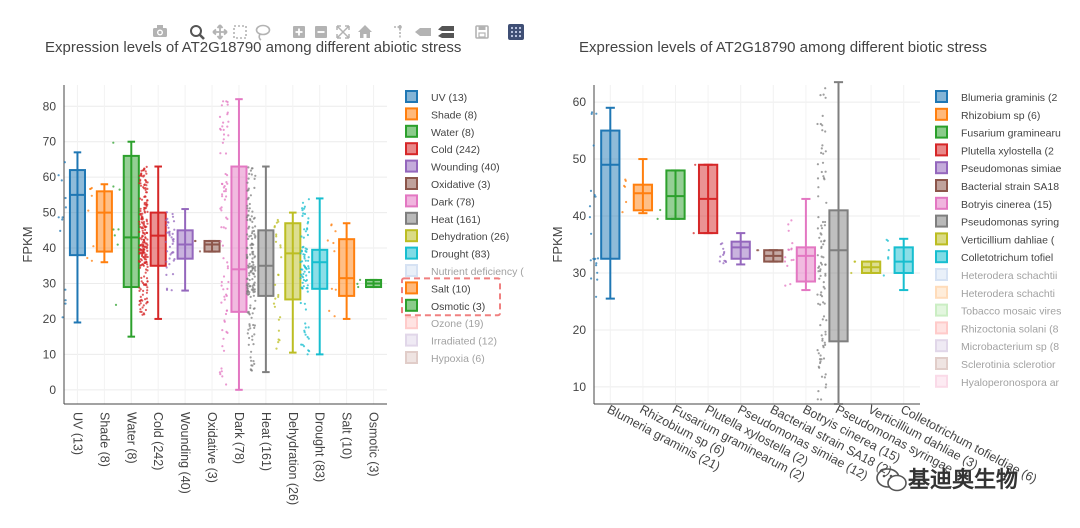 Image resolution: width=1080 pixels, height=528 pixels. What do you see at coordinates (152, 242) in the screenshot?
I see `box-cold-242: Cold (242)` at bounding box center [152, 242].